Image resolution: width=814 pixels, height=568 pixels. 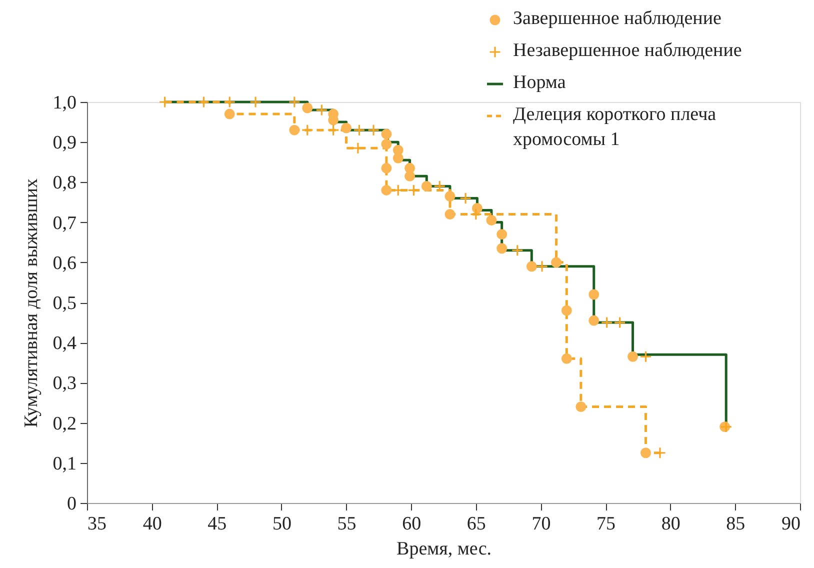 I want to click on x-tick-label: 55, so click(x=346, y=524).